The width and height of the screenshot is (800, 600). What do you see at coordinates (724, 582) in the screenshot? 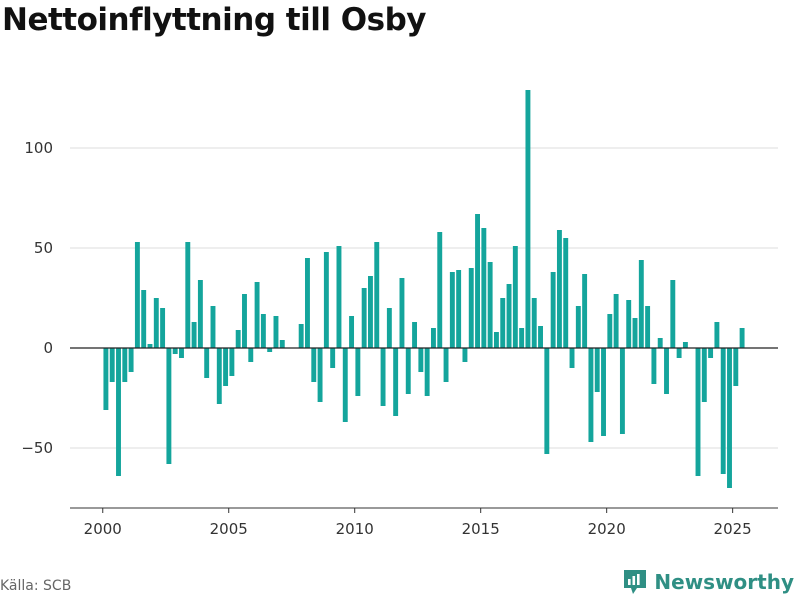
I see `brand-name: Newsworthy` at bounding box center [724, 582].